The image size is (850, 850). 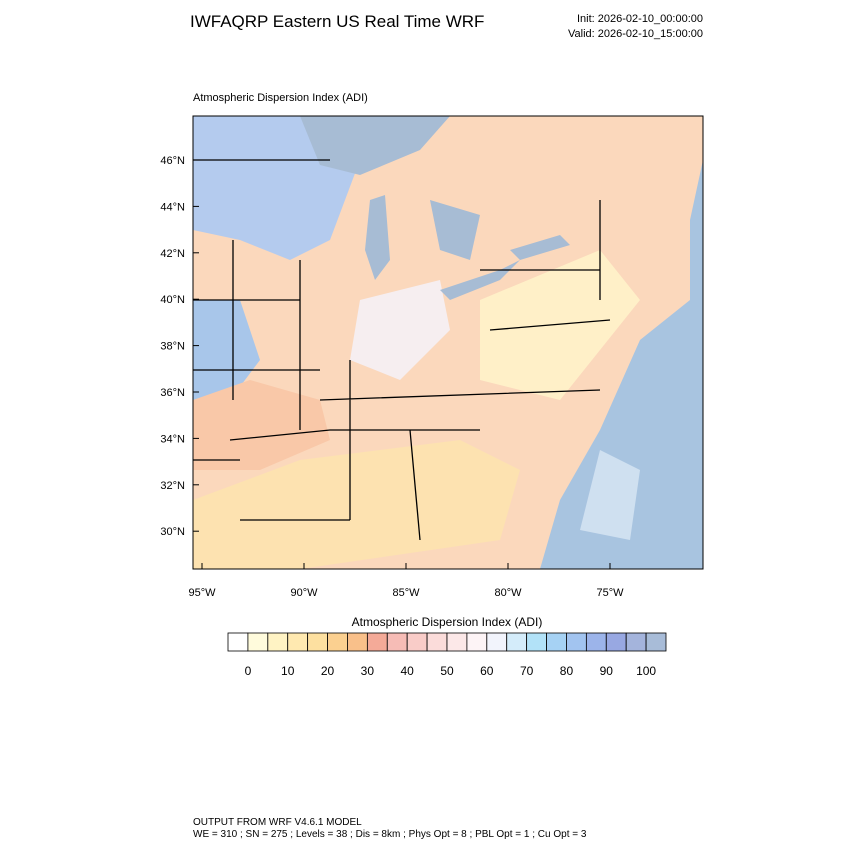 I want to click on lat-label: 44°N, so click(x=172, y=207).